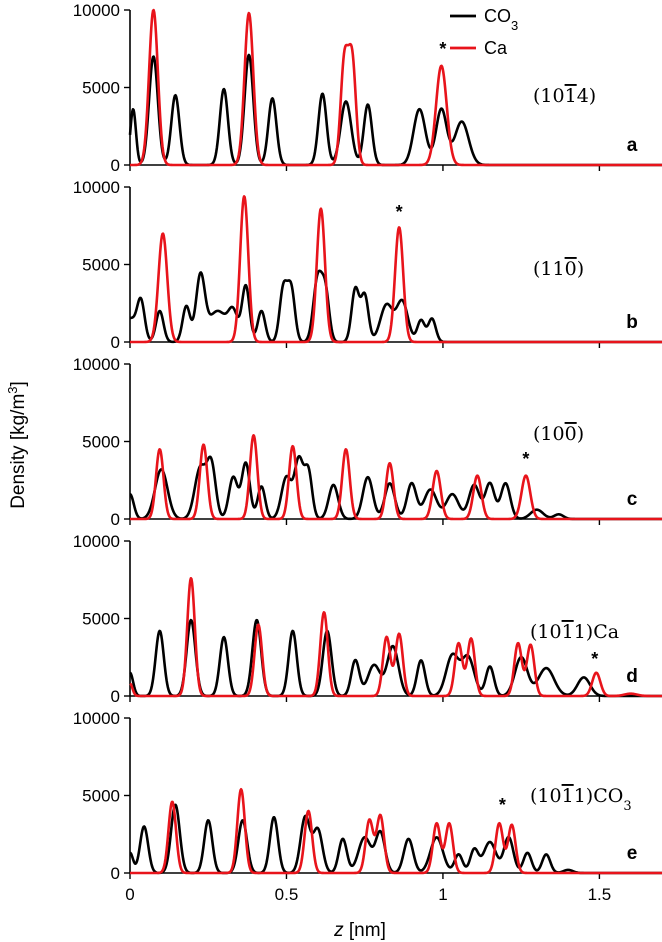 The image size is (662, 942). I want to click on x-tick-label: 0, so click(129, 894).